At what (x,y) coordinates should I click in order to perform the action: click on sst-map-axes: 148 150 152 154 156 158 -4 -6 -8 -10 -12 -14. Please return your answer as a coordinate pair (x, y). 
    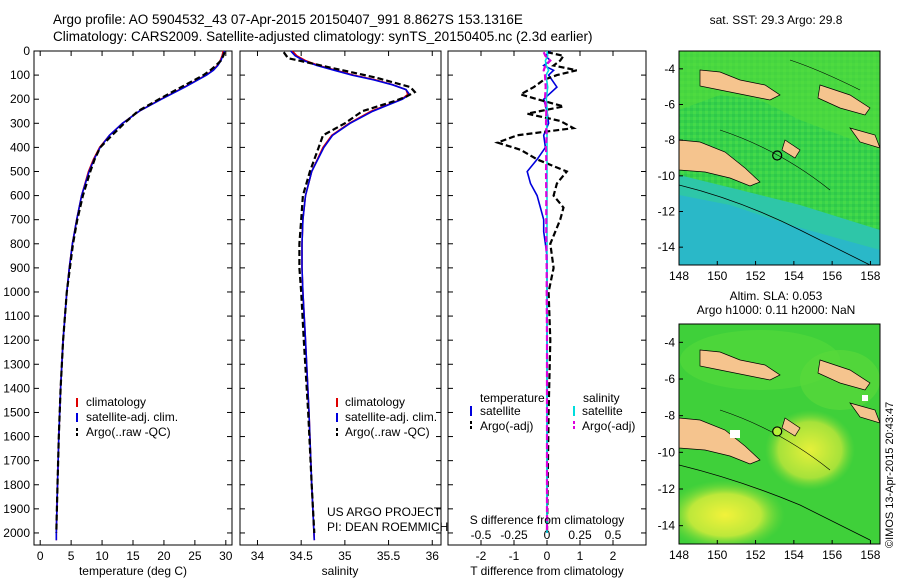
    Looking at the image, I should click on (769, 172).